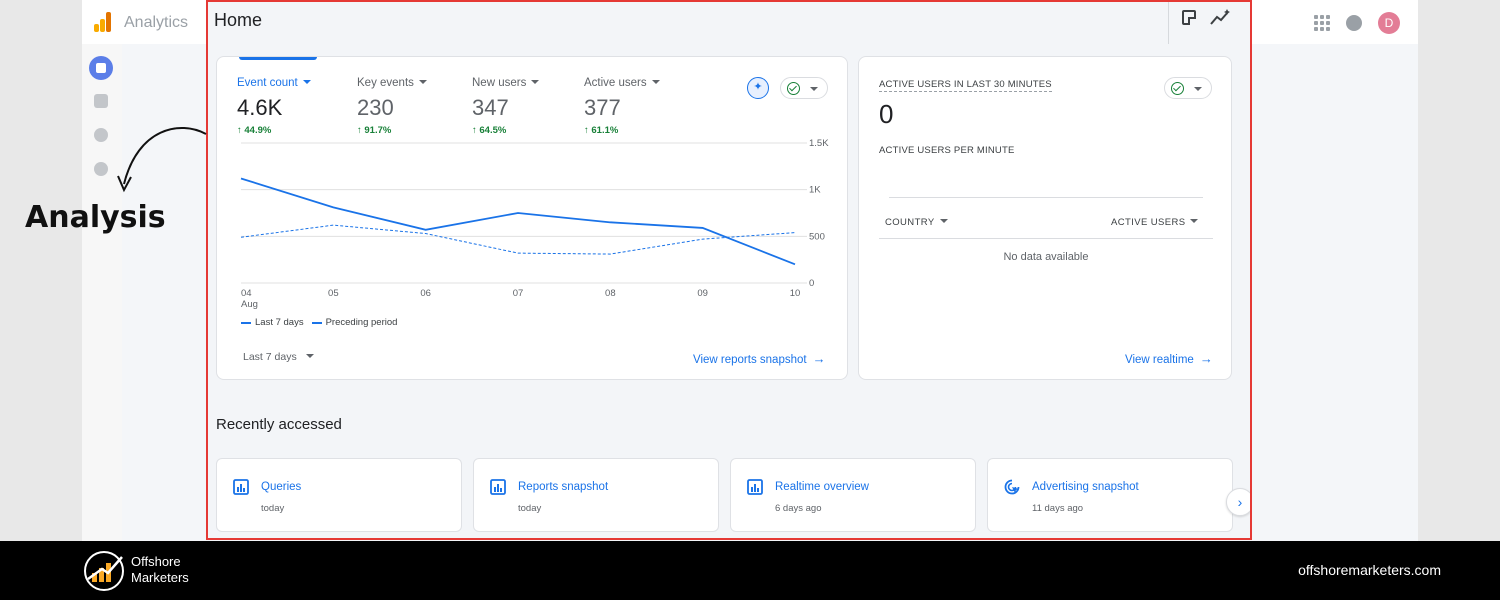 The image size is (1500, 600). What do you see at coordinates (425, 293) in the screenshot?
I see `x-tick-label: 06` at bounding box center [425, 293].